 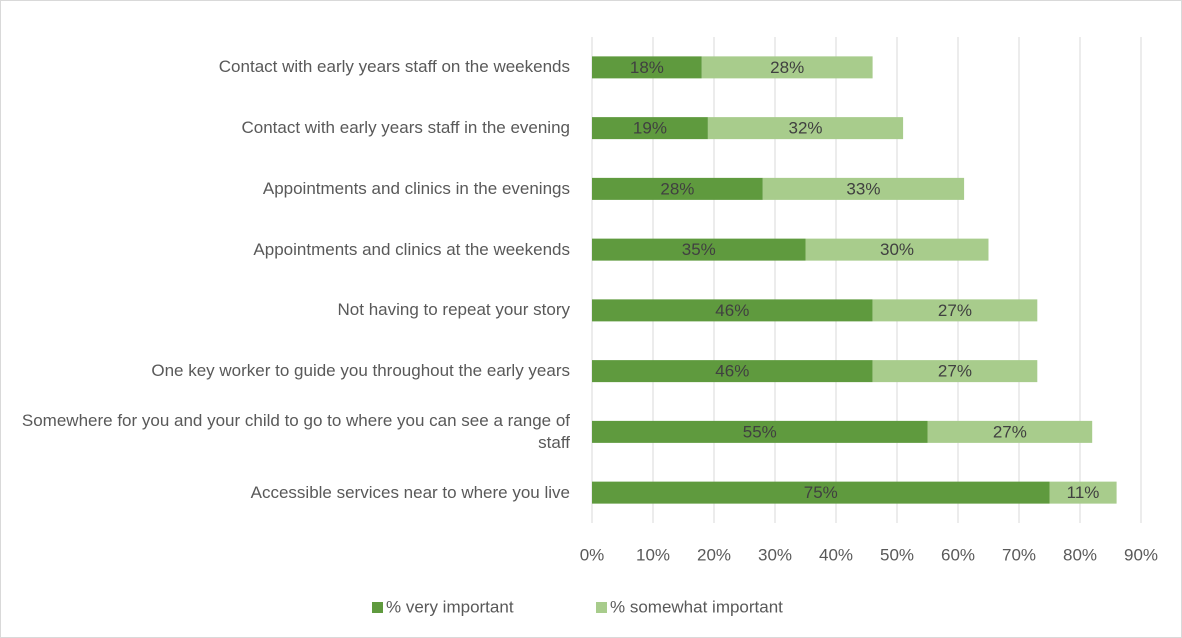 I want to click on x-tick-label: 20%, so click(x=714, y=554).